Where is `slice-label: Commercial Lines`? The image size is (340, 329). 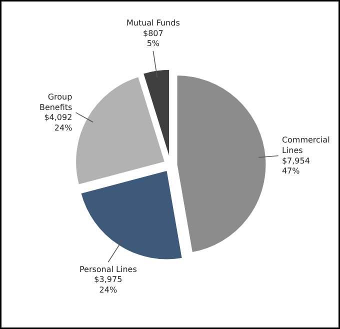 slice-label: Commercial Lines is located at coordinates (306, 146).